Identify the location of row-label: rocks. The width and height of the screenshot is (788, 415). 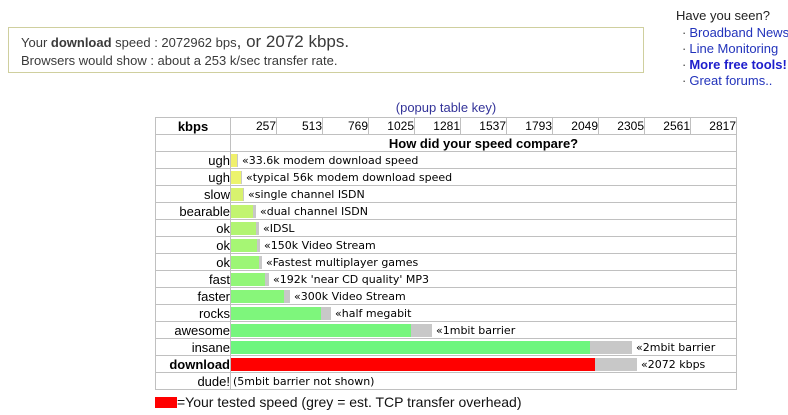
(193, 313).